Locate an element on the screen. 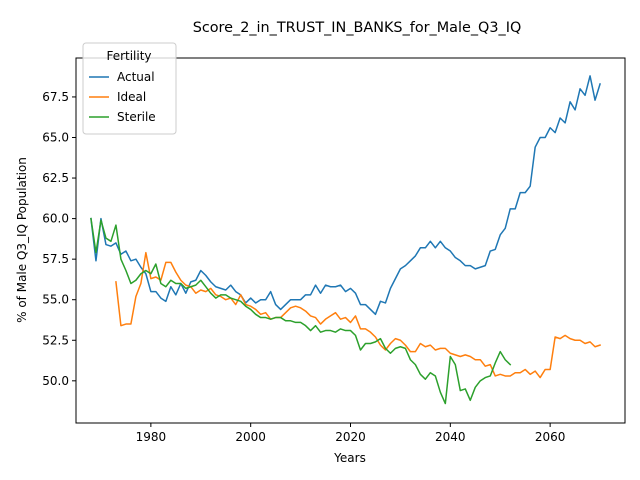 The image size is (640, 480). legend-title: Fertility is located at coordinates (128, 56).